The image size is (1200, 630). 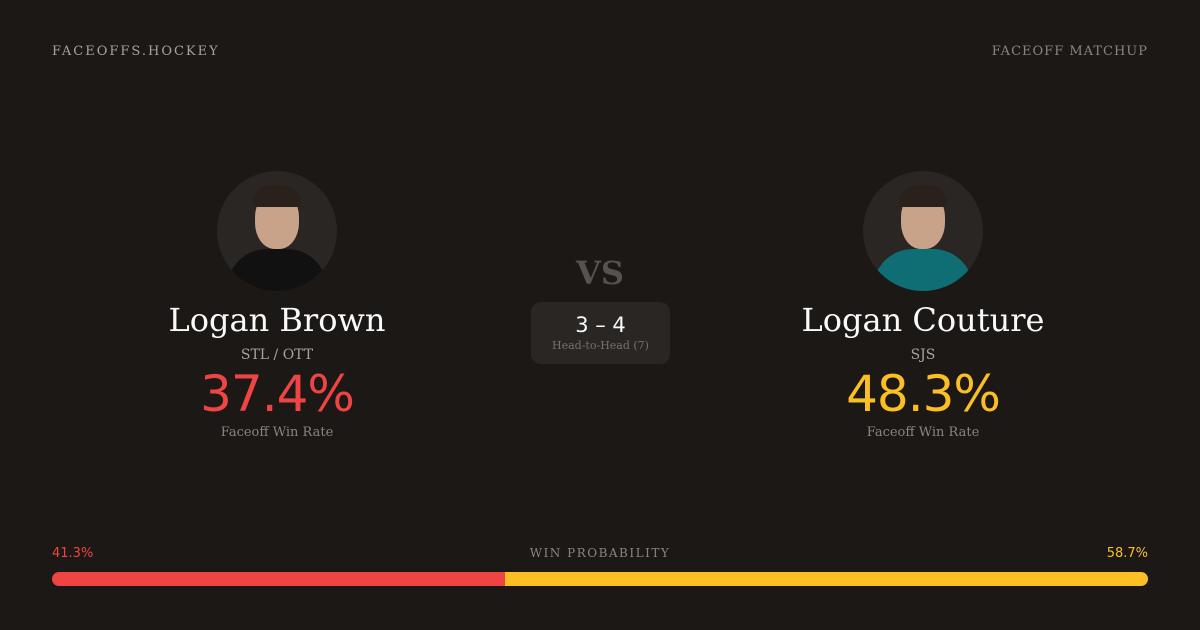 I want to click on win-probability-title: WIN PROBABILITY, so click(x=600, y=553).